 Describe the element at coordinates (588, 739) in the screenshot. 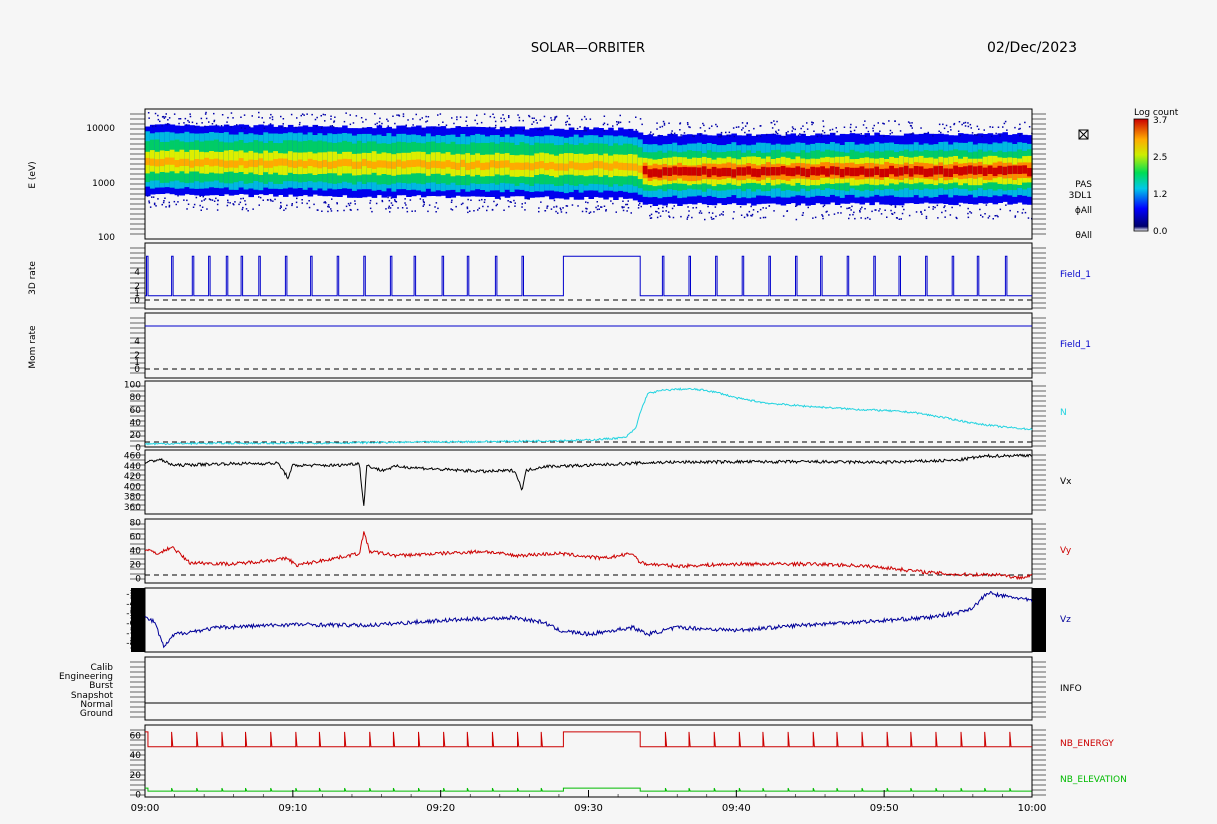

I see `nb-energy-line` at that location.